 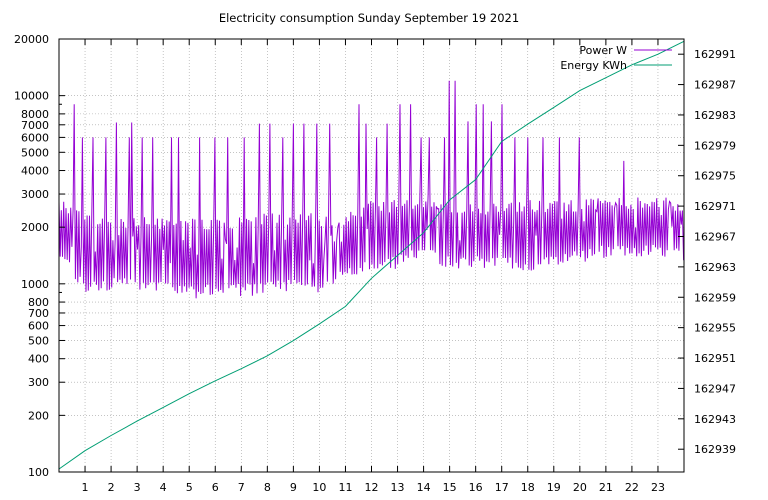 What do you see at coordinates (35, 227) in the screenshot?
I see `y-tick-label-2000: 2000` at bounding box center [35, 227].